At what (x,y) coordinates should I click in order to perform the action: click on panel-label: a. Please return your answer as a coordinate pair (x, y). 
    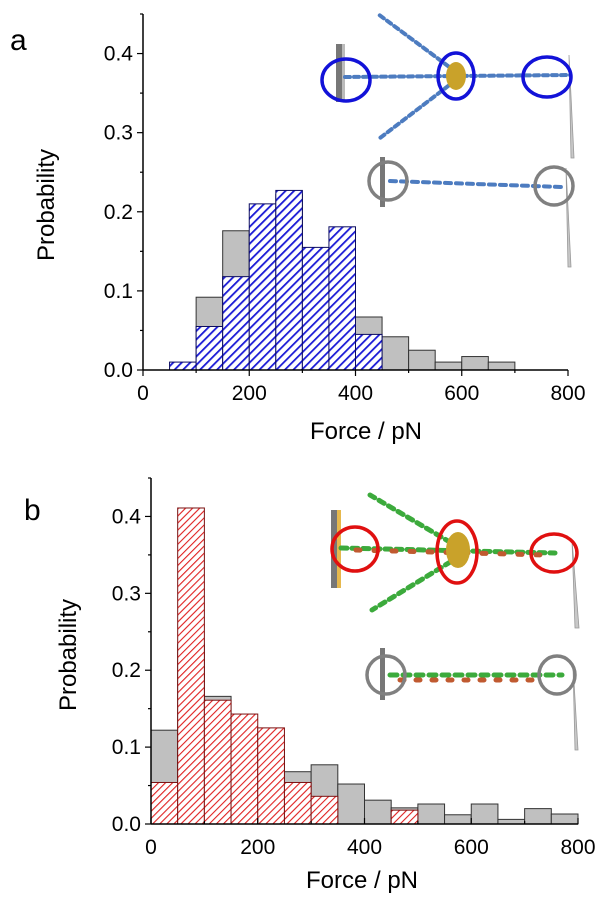
    Looking at the image, I should click on (18, 40).